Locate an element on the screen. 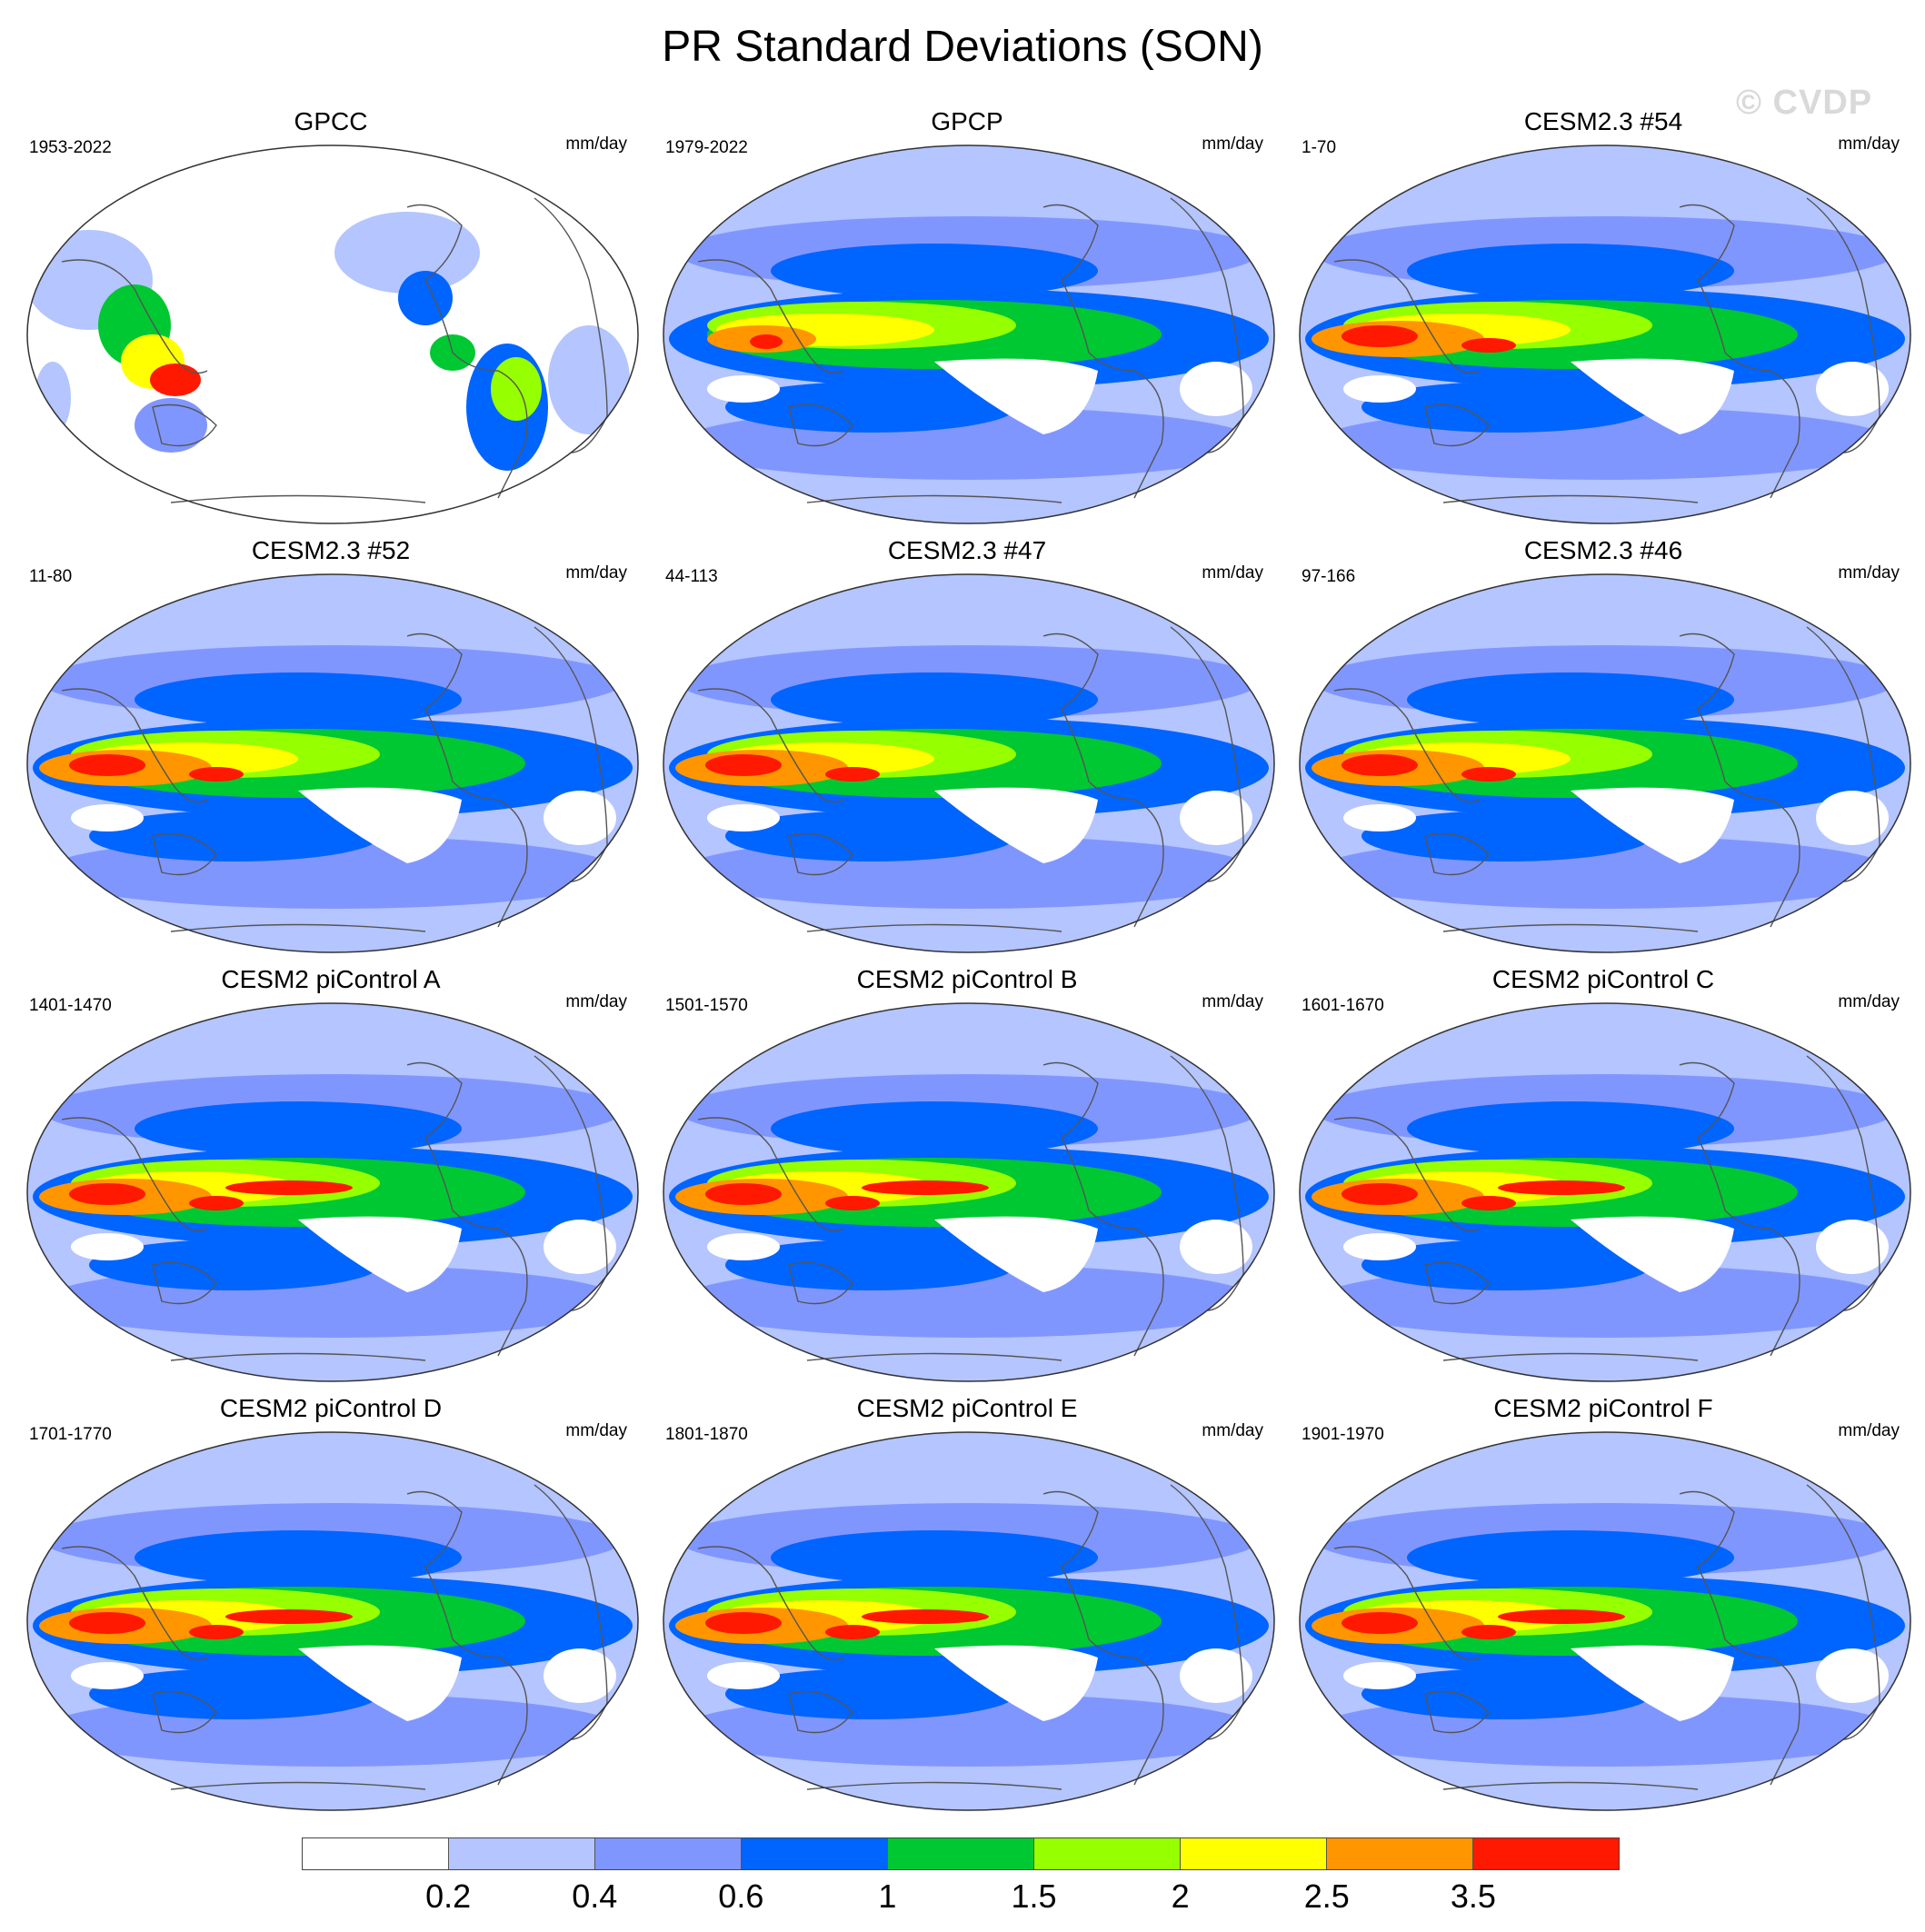 The width and height of the screenshot is (1925, 1932). map-panel: CESM2 piControl C 1601-1670 mm/day is located at coordinates (1603, 1178).